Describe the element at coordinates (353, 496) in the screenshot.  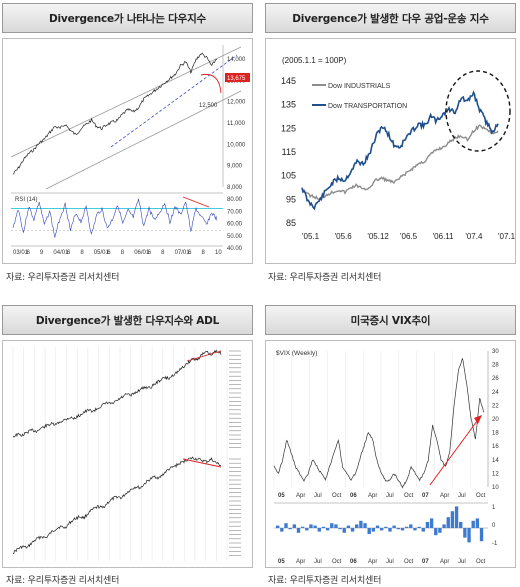
I see `x-tick-label: 06` at that location.